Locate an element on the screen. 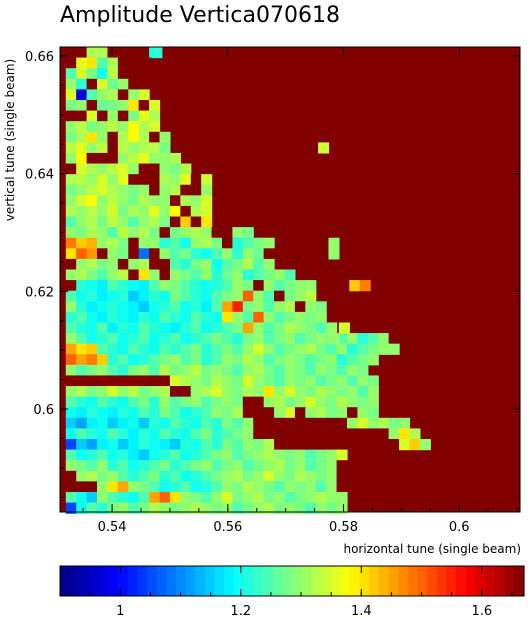 This screenshot has width=531, height=618. y-tick-label: 0.64 is located at coordinates (39, 175).